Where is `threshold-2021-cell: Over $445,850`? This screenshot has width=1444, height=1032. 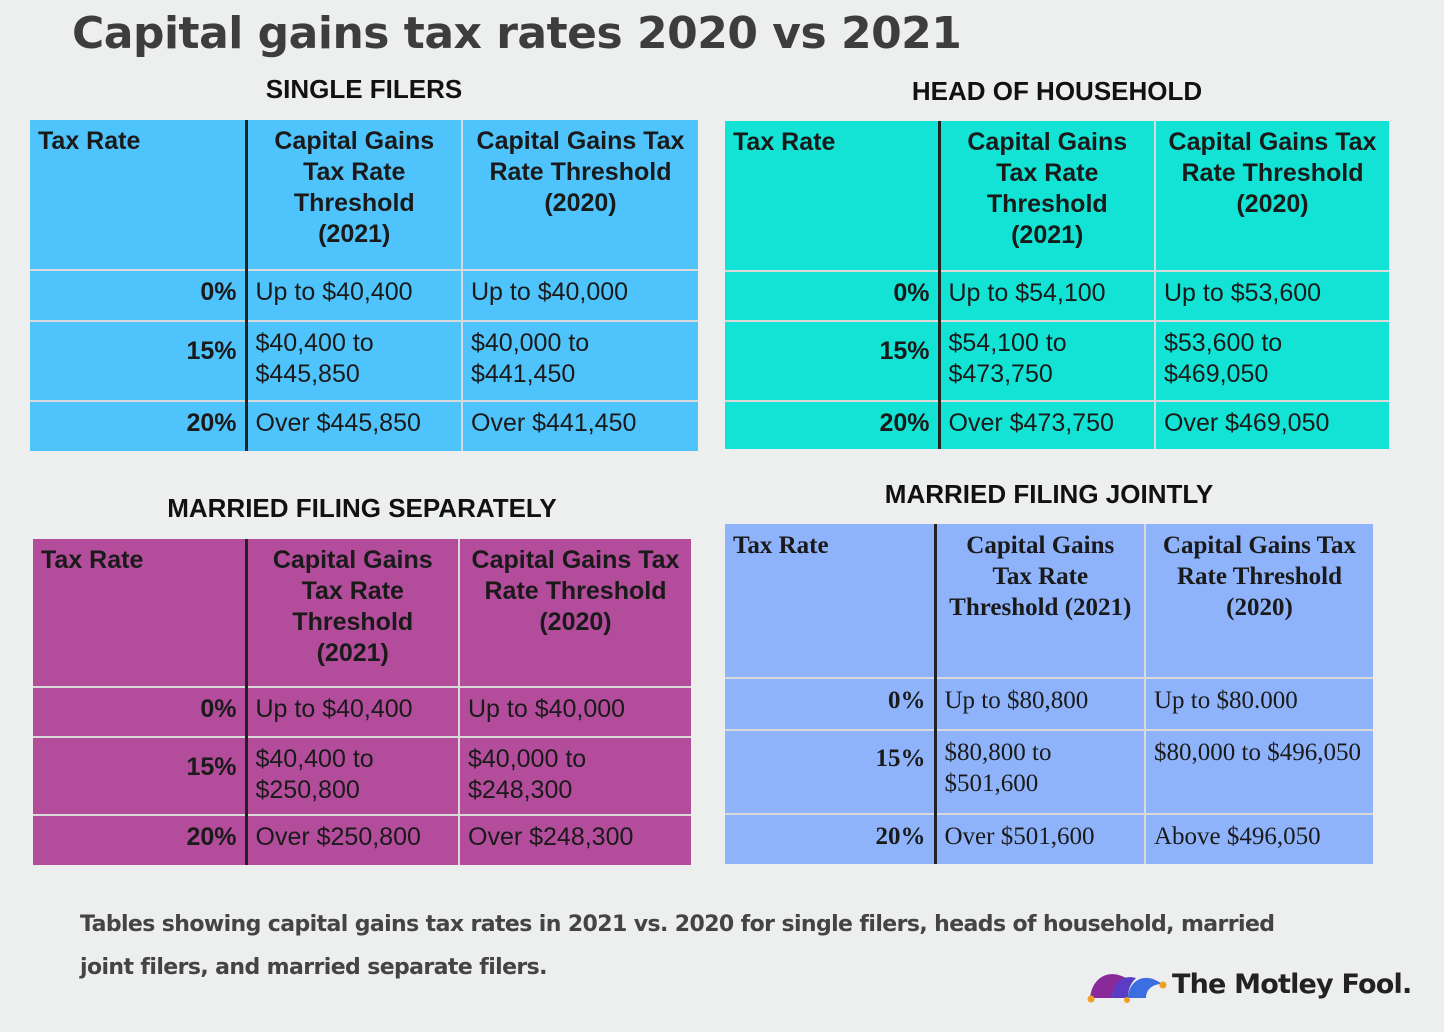 threshold-2021-cell: Over $445,850 is located at coordinates (353, 425).